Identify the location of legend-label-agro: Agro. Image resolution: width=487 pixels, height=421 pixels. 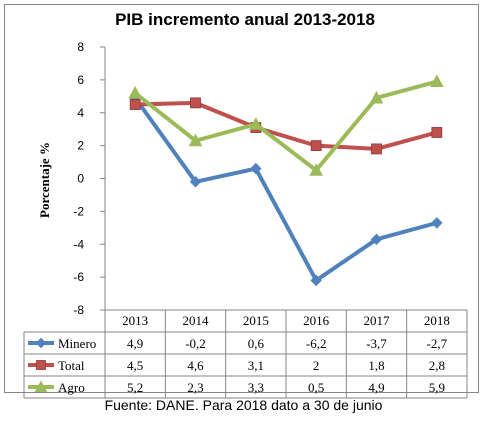
(71, 387).